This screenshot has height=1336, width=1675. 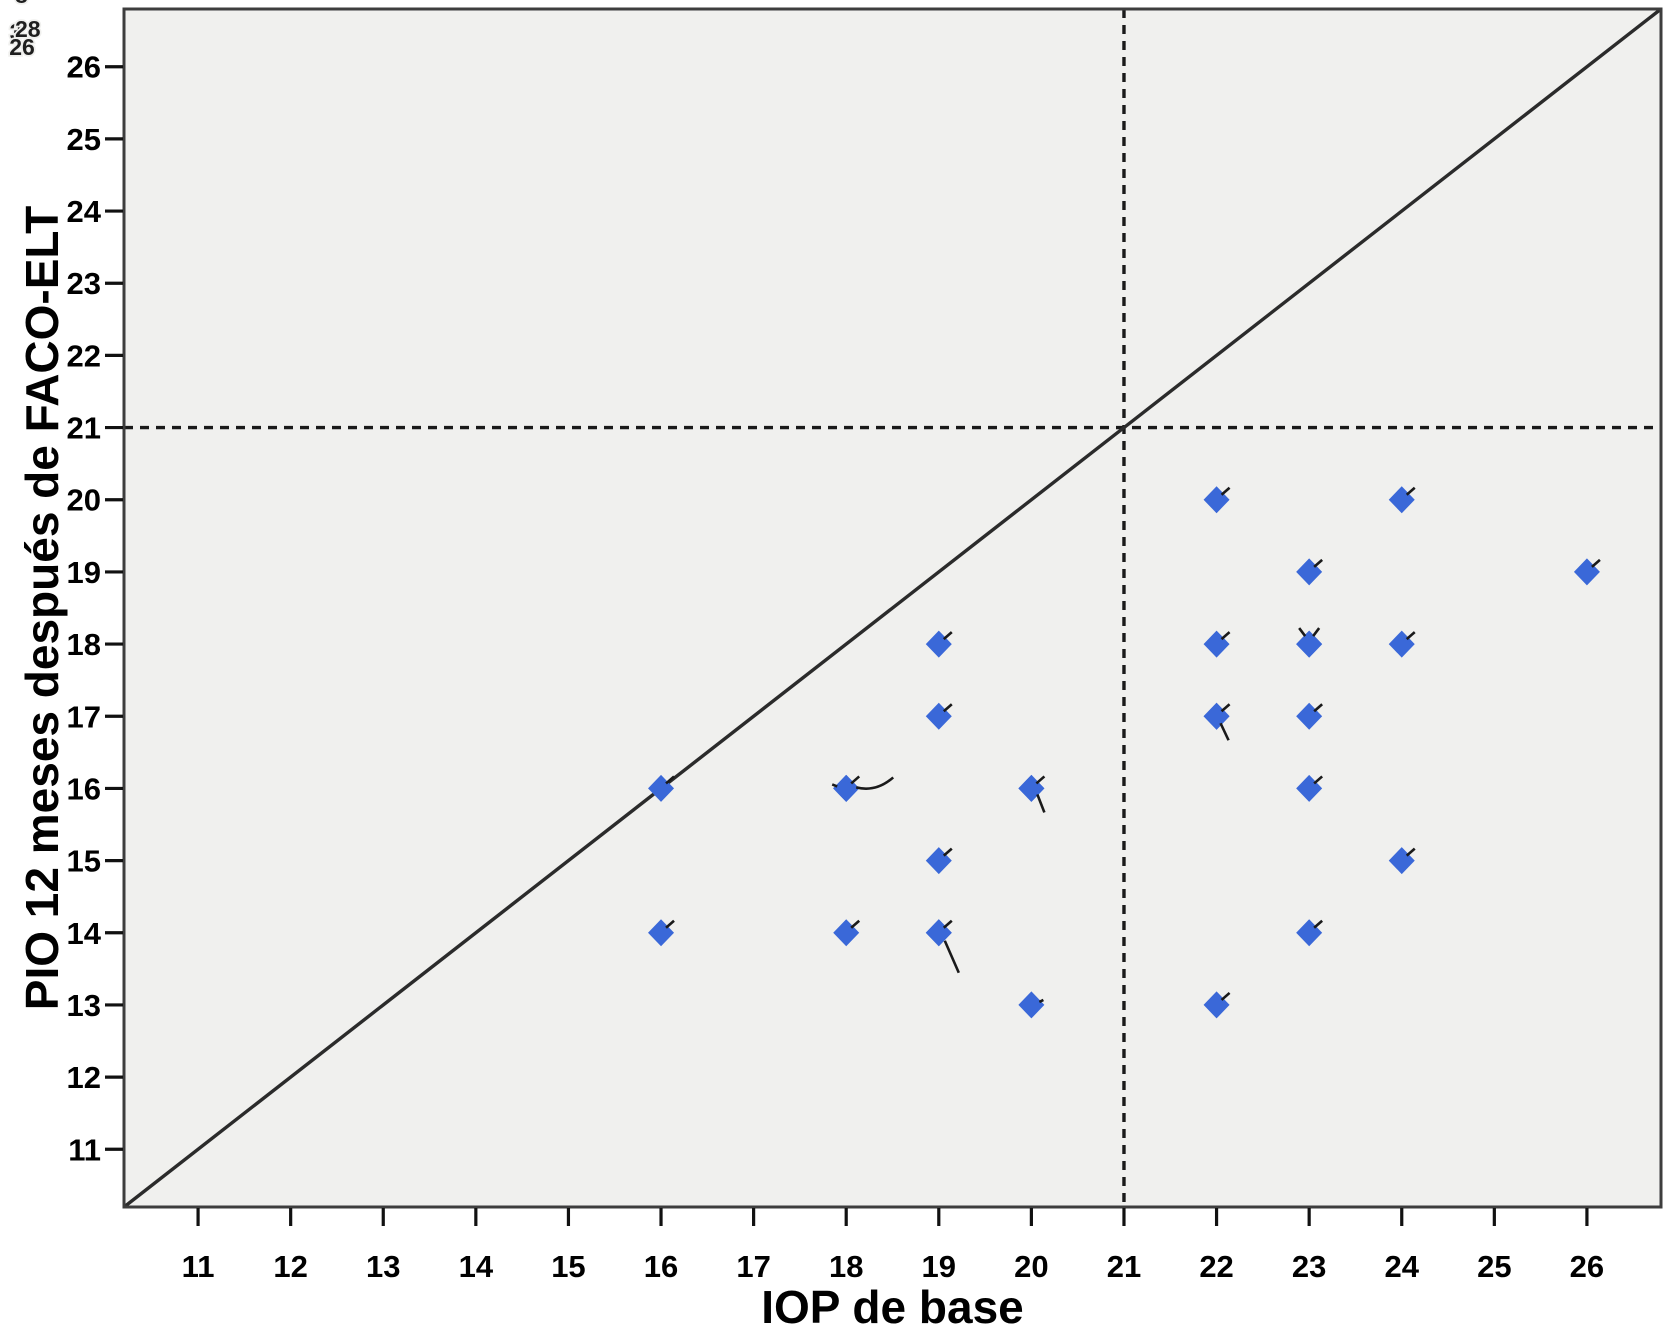 What do you see at coordinates (84, 1005) in the screenshot?
I see `y-tick-label-13: 13` at bounding box center [84, 1005].